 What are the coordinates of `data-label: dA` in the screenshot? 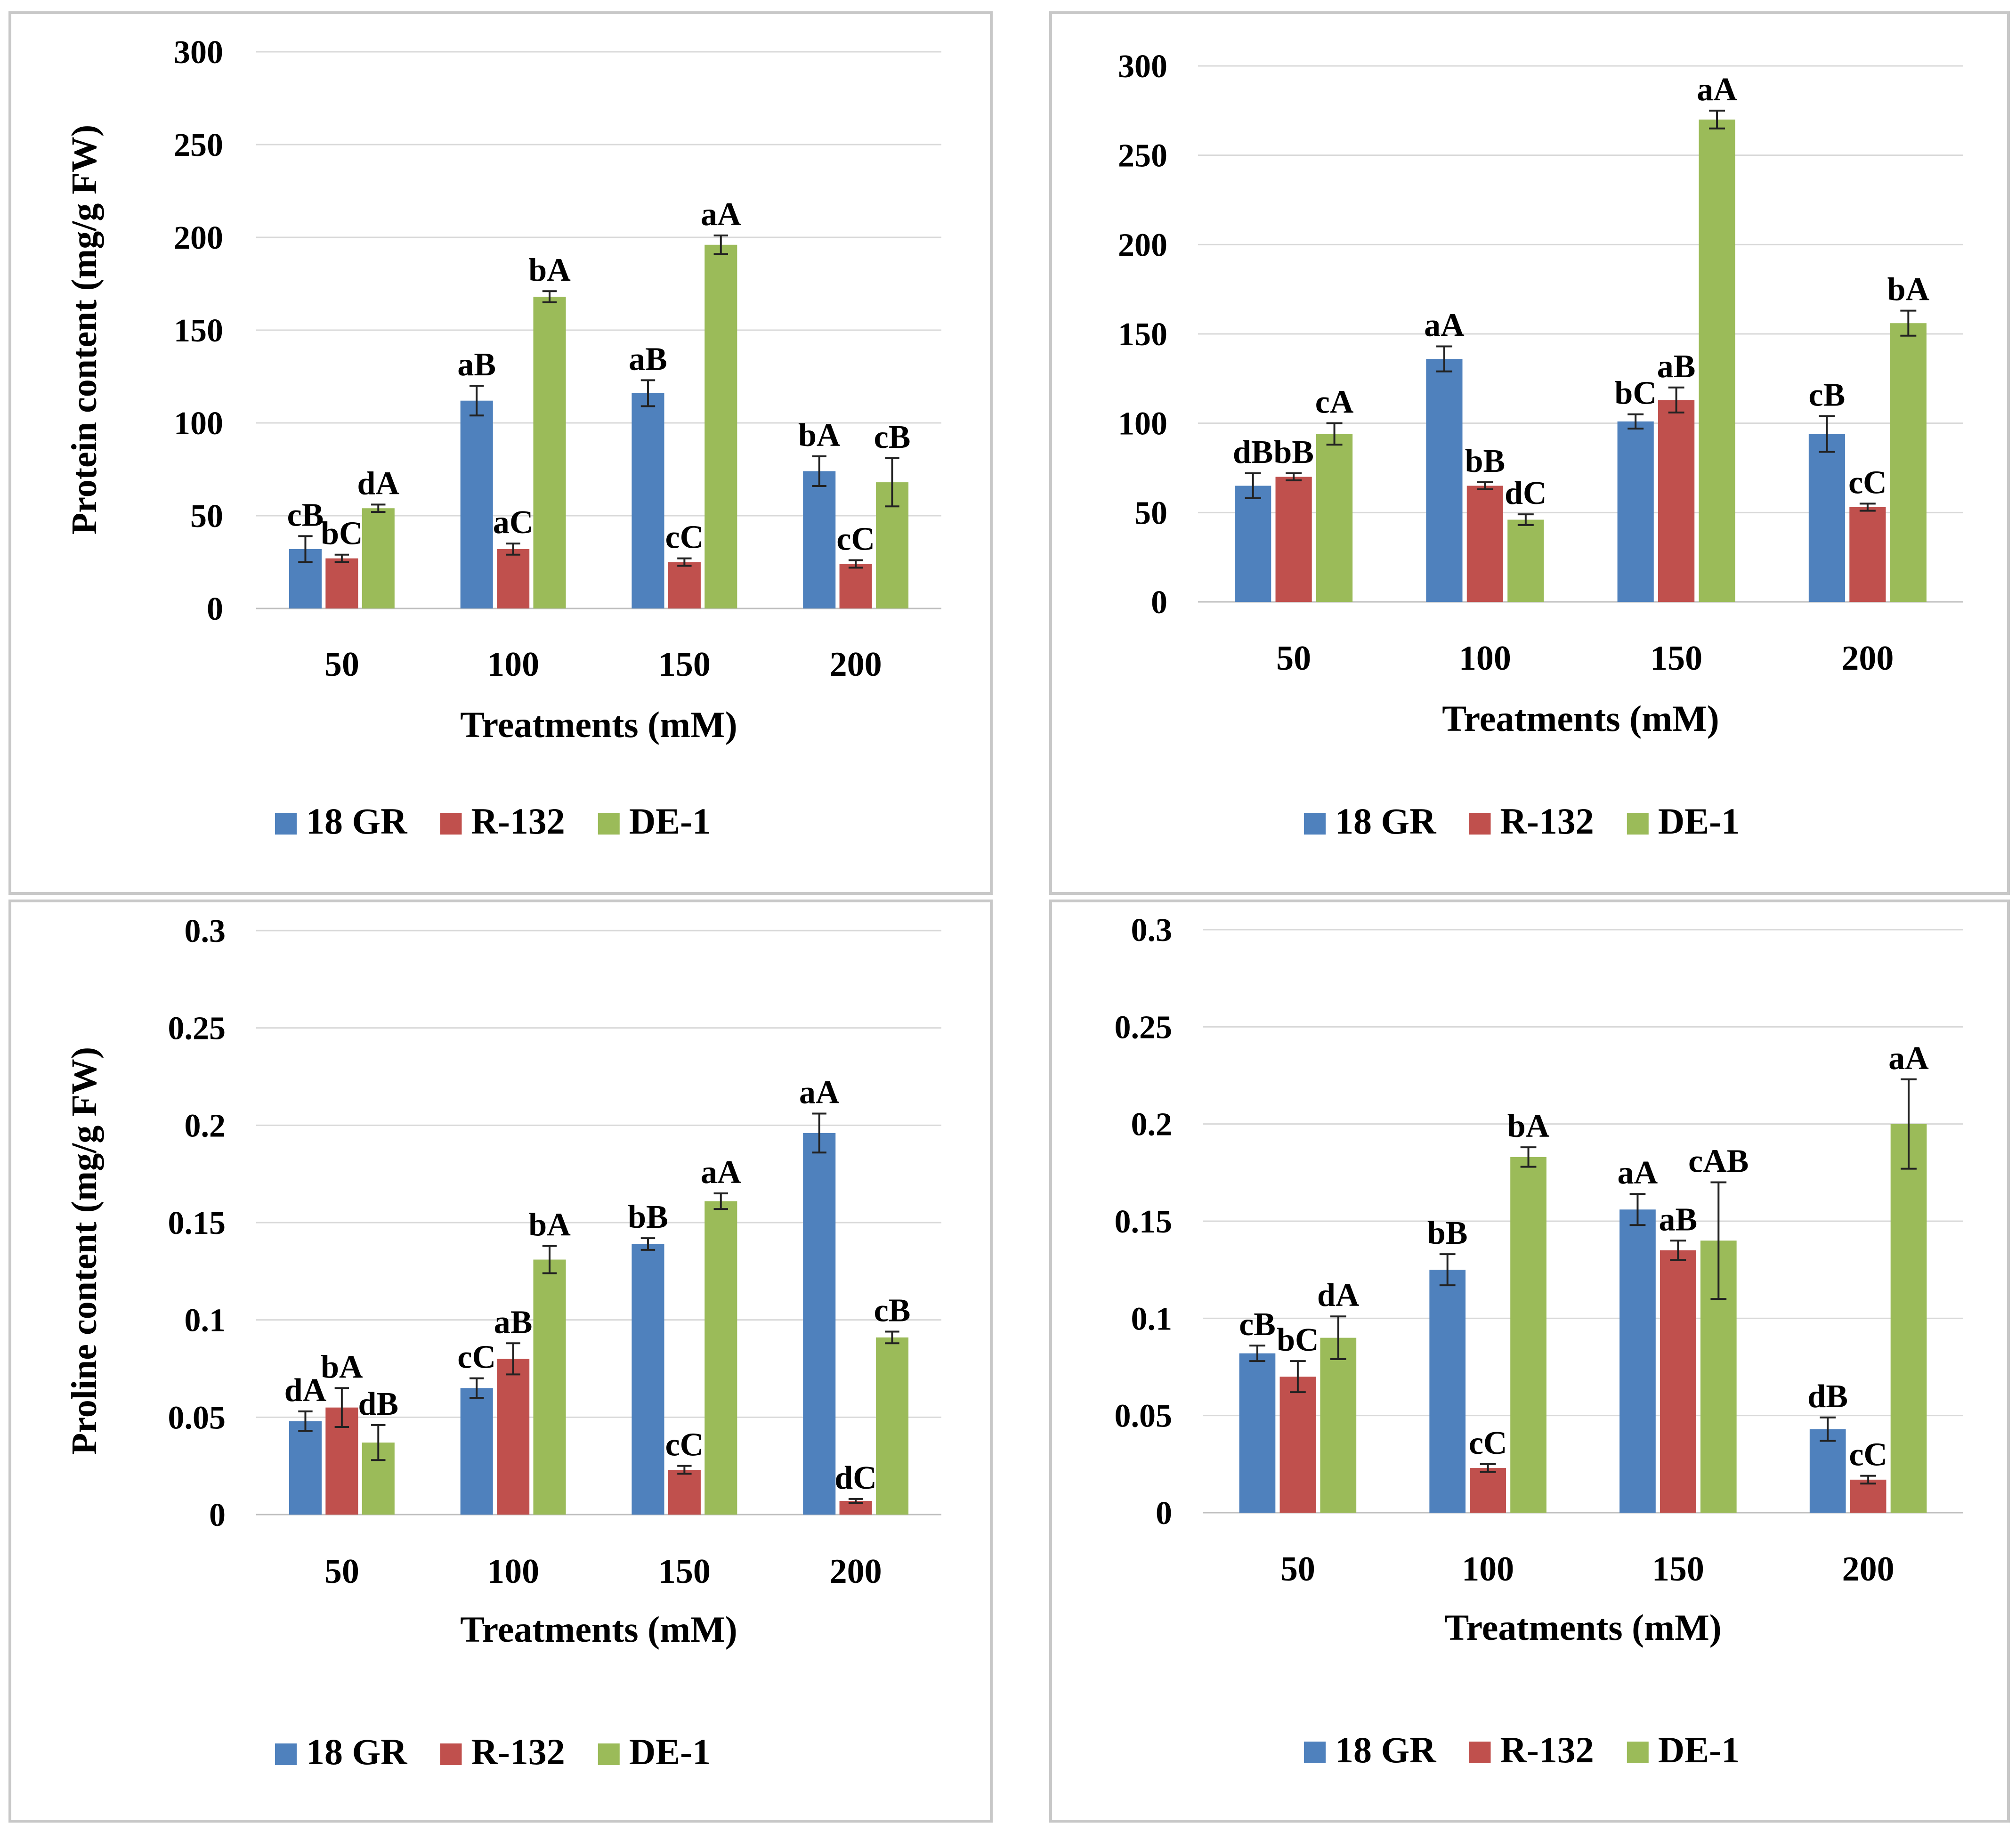 It's located at (1338, 1295).